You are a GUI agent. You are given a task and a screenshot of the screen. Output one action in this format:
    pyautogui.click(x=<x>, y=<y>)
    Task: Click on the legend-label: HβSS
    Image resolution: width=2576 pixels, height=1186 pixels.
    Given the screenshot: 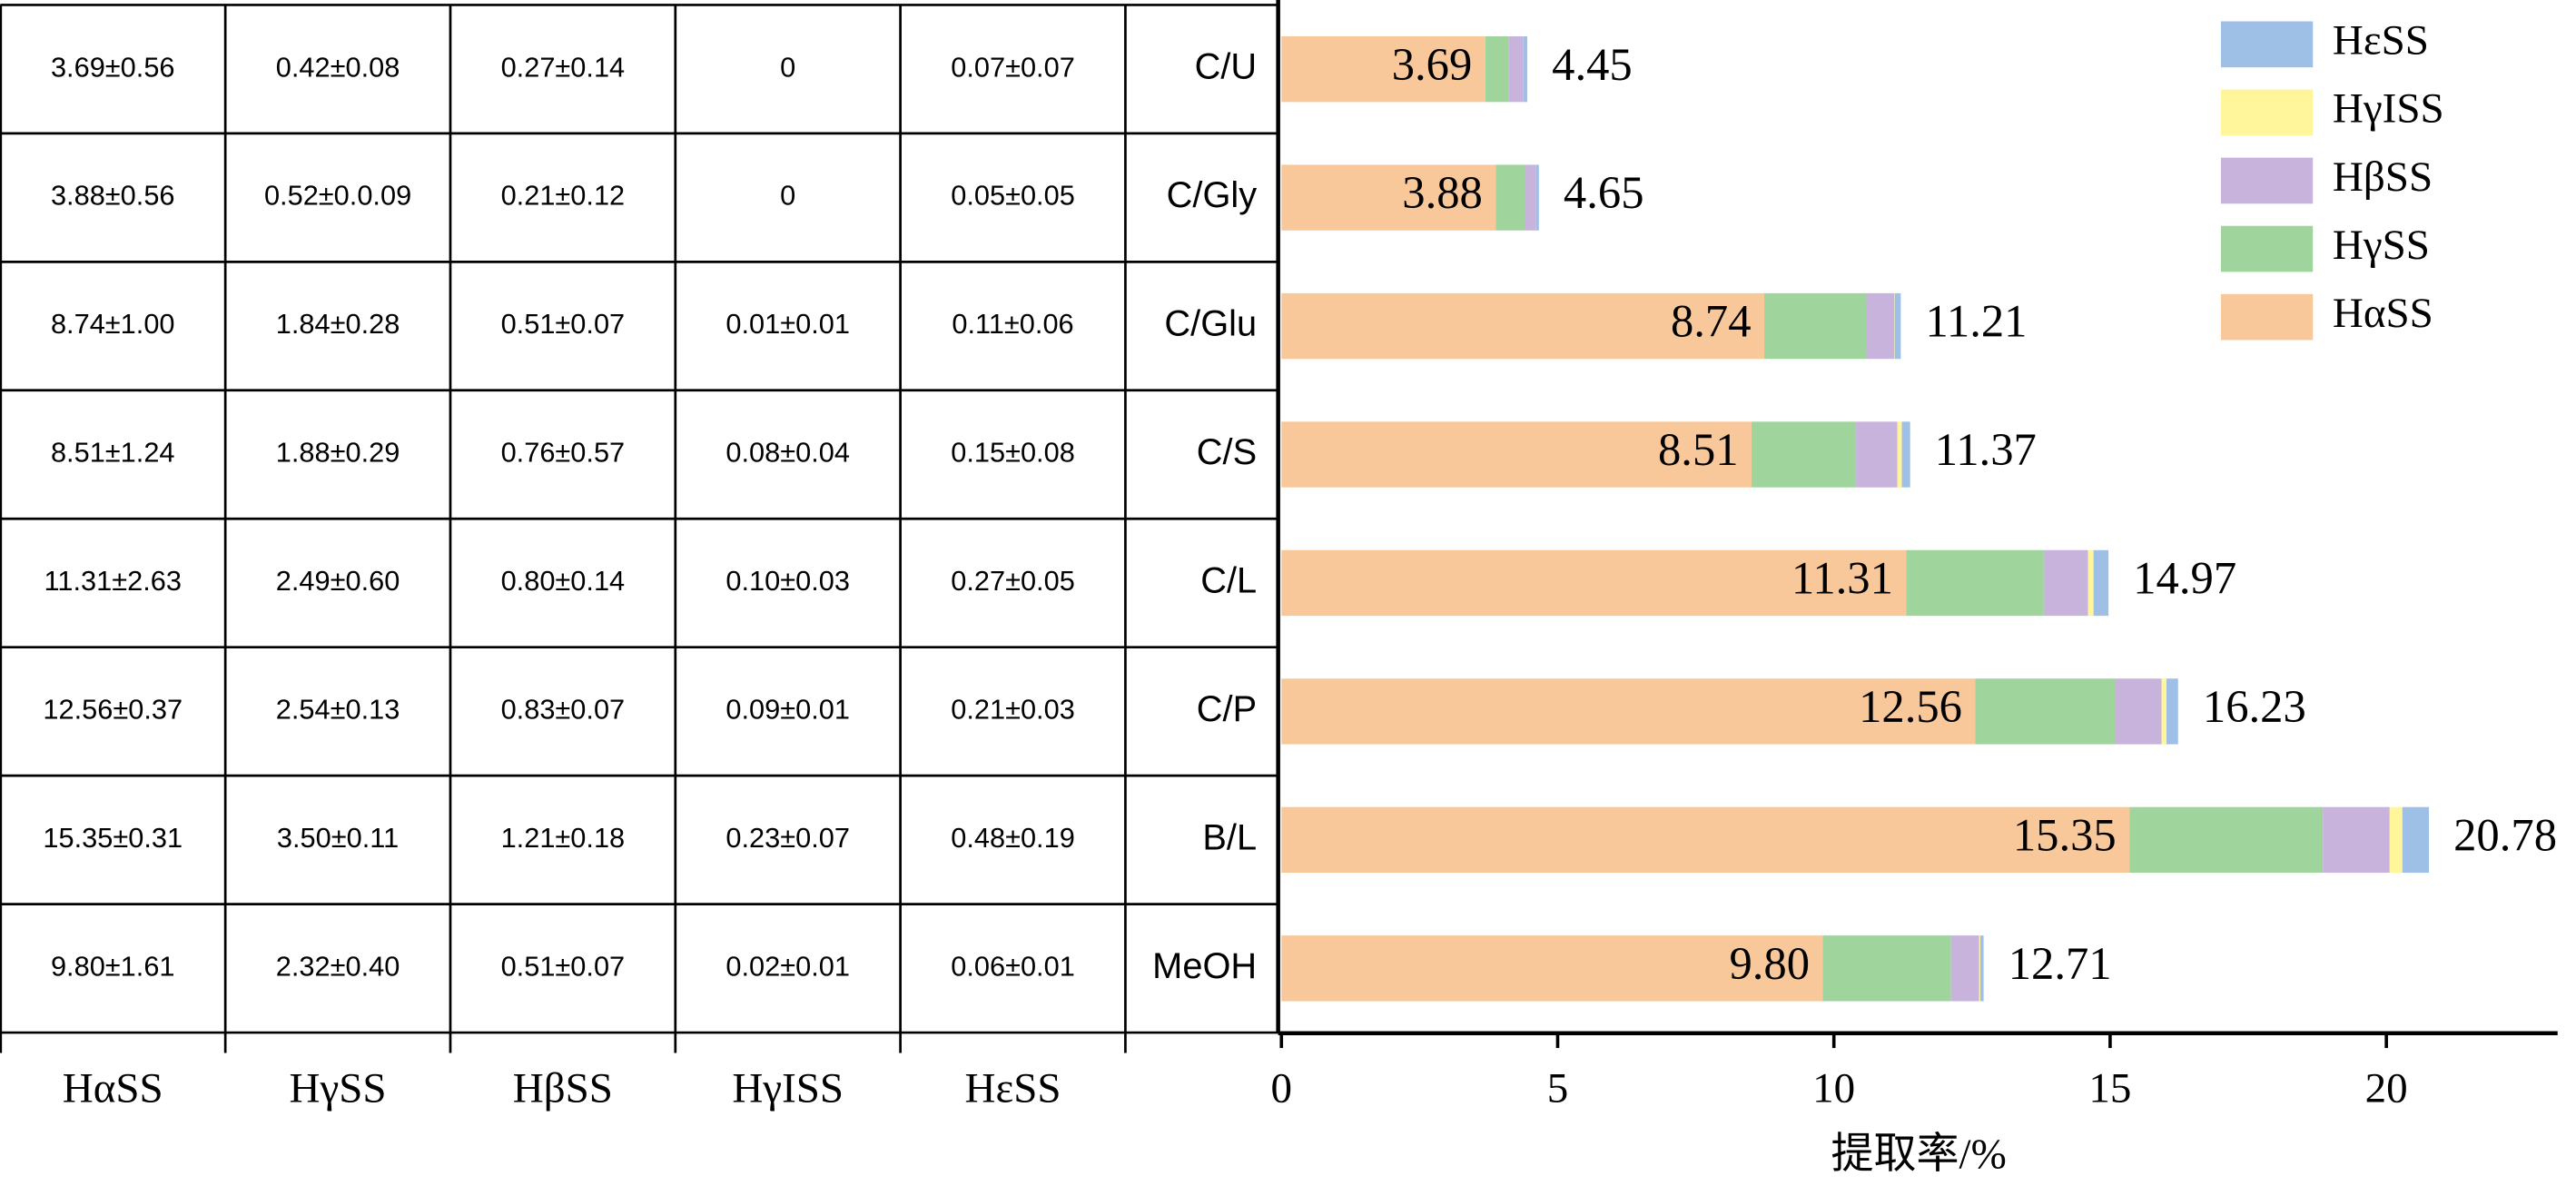 What is the action you would take?
    pyautogui.click(x=2383, y=177)
    